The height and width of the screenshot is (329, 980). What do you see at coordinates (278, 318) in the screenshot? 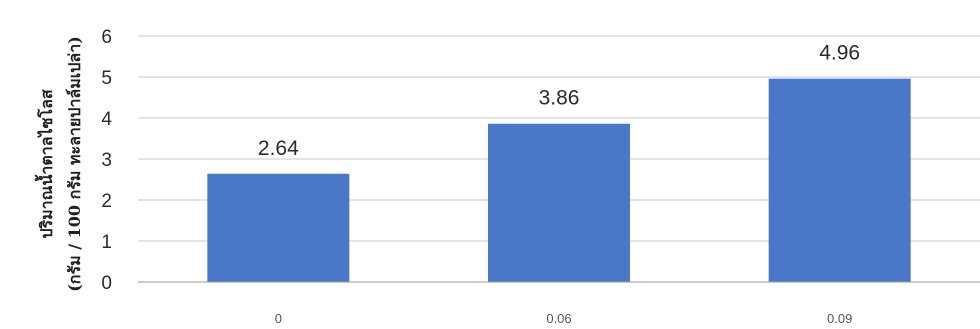
I see `x-category-label: 0` at bounding box center [278, 318].